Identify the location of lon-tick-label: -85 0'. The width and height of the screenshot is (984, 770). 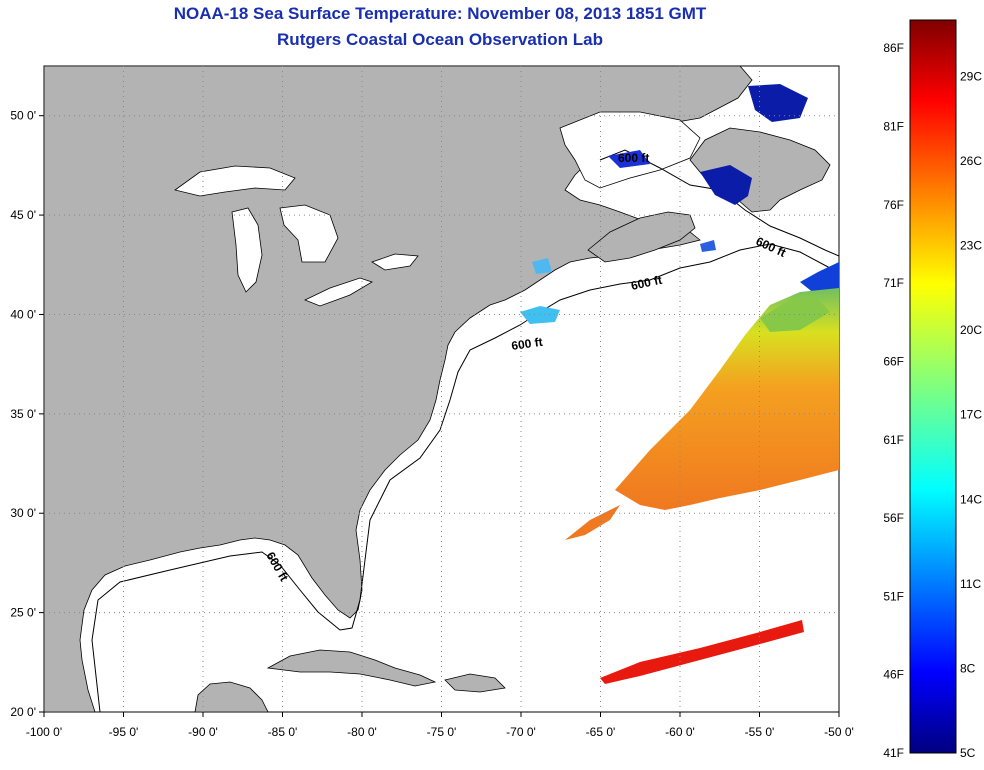
(283, 732).